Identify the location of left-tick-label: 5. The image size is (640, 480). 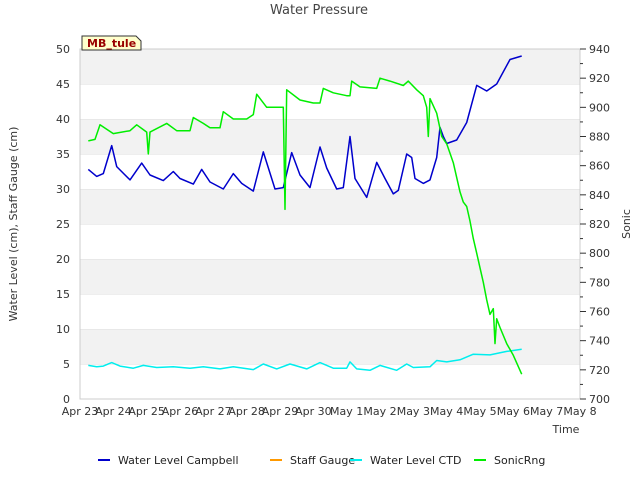
(66, 364).